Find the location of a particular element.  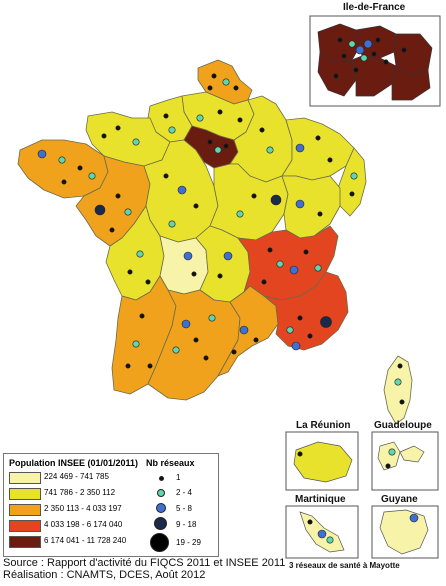

guadeloupe-island is located at coordinates (401, 456).